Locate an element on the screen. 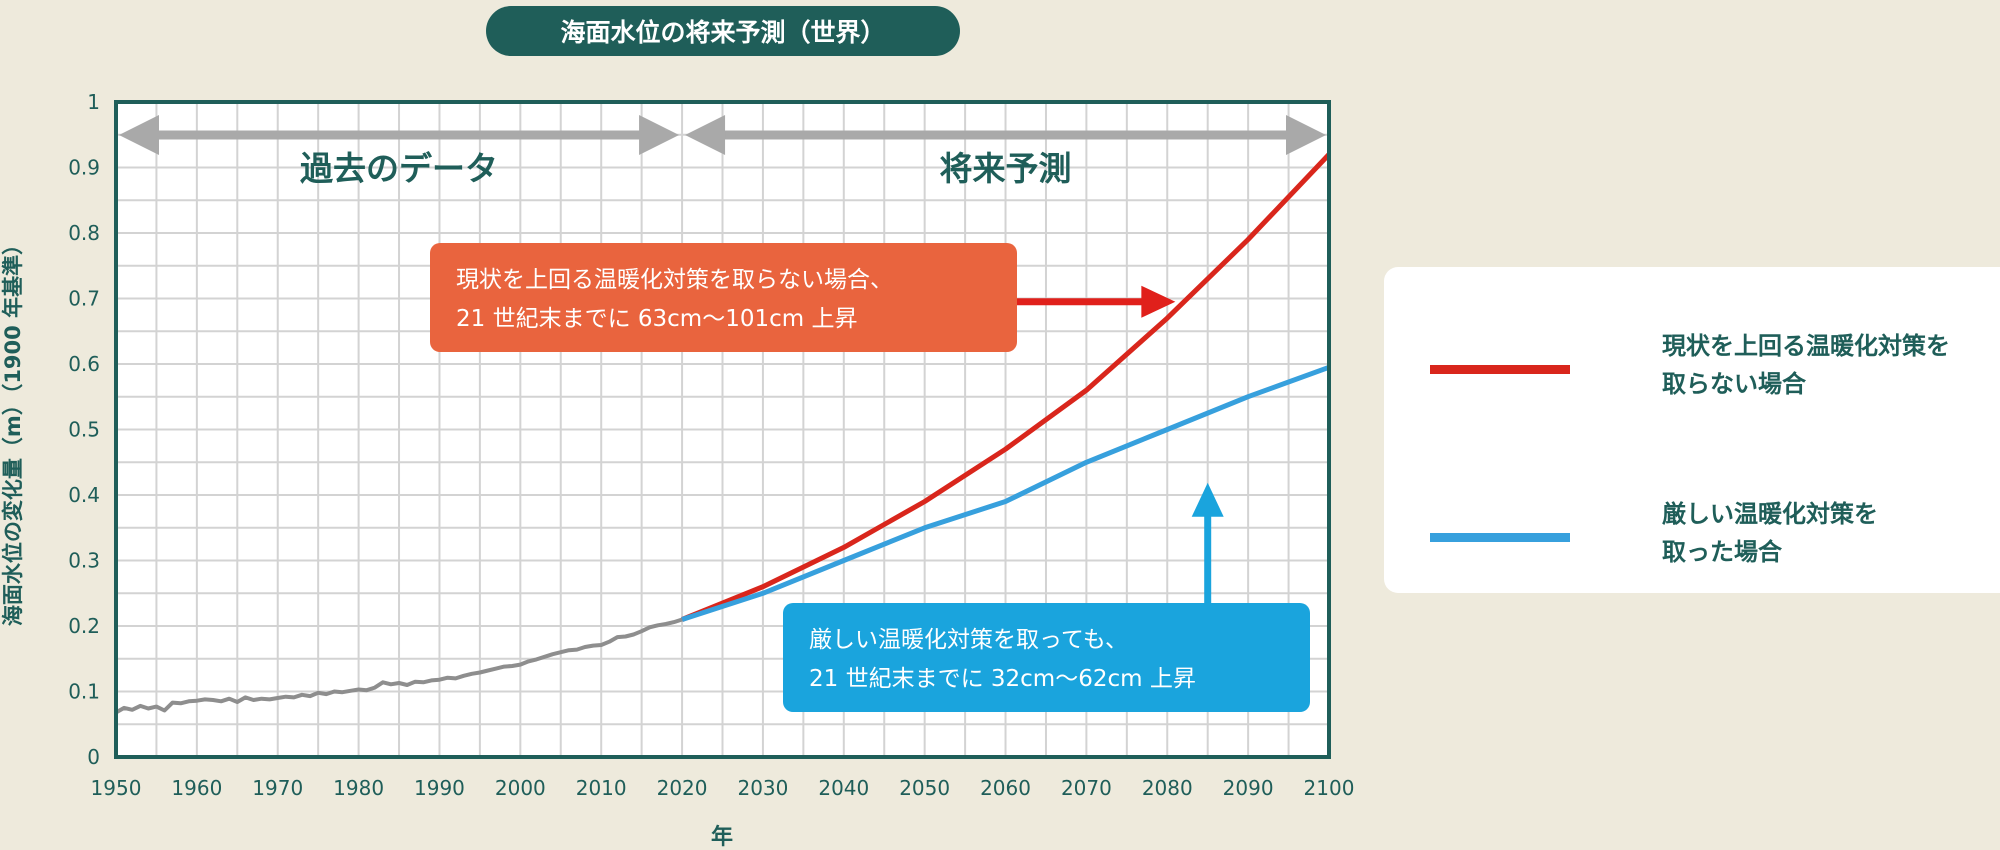 The image size is (2000, 850). annotation-arrow-blue-head is located at coordinates (1207, 499).